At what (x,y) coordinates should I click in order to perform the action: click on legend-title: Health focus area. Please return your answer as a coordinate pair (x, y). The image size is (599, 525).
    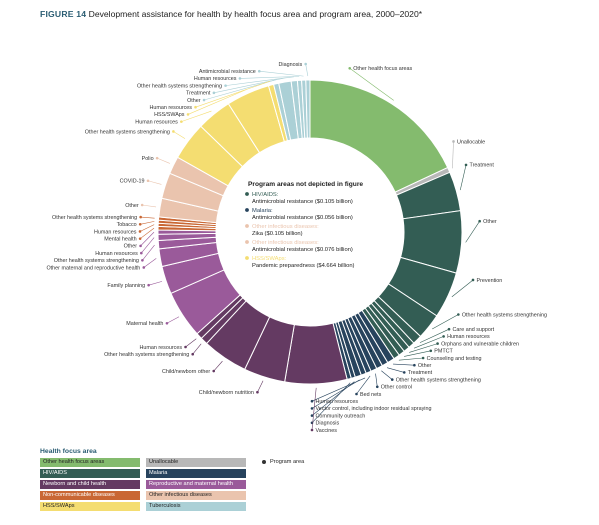
    Looking at the image, I should click on (68, 451).